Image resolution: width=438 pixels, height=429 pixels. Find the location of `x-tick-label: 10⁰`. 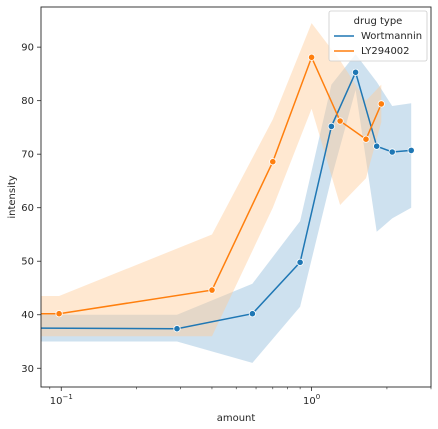

x-tick-label: 10⁰ is located at coordinates (311, 400).